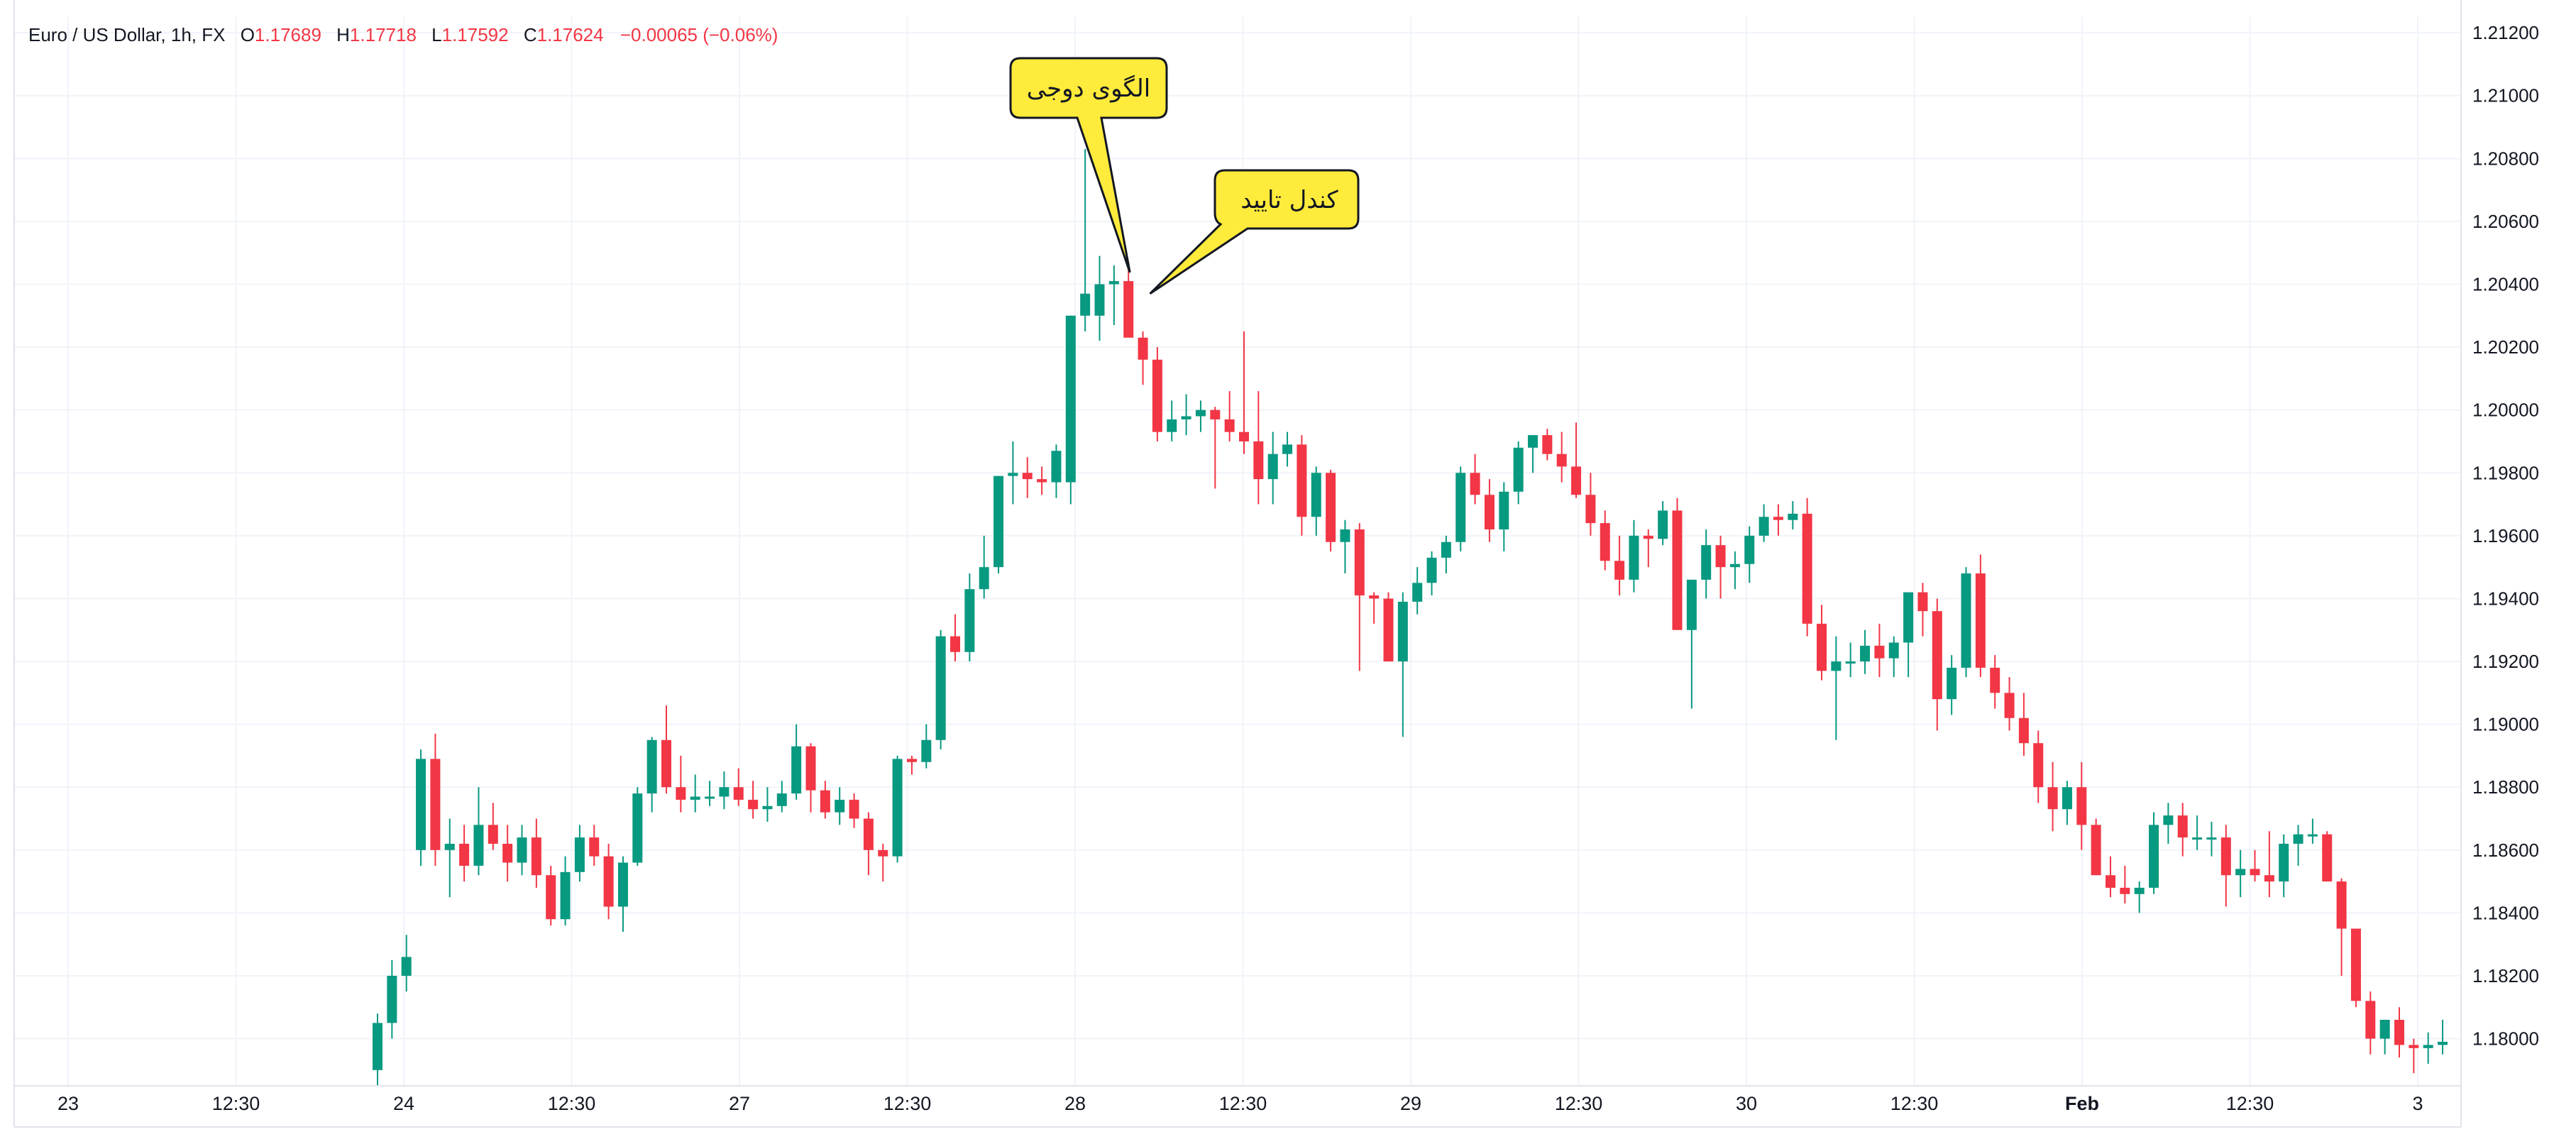  Describe the element at coordinates (2505, 1039) in the screenshot. I see `y-tick-label: 1.18000` at that location.